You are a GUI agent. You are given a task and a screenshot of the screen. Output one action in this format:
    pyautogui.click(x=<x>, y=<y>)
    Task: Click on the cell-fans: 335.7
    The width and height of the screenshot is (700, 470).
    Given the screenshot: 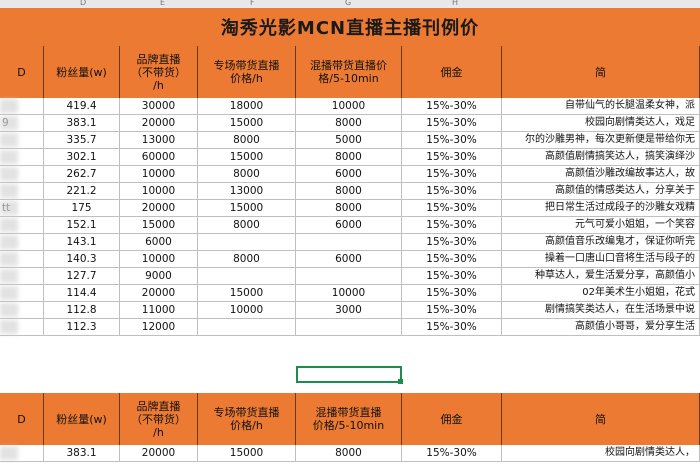 What is the action you would take?
    pyautogui.click(x=82, y=140)
    